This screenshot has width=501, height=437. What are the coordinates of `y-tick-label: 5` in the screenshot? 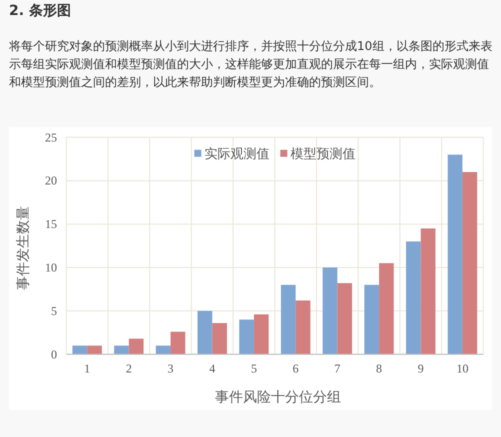 It's located at (54, 311).